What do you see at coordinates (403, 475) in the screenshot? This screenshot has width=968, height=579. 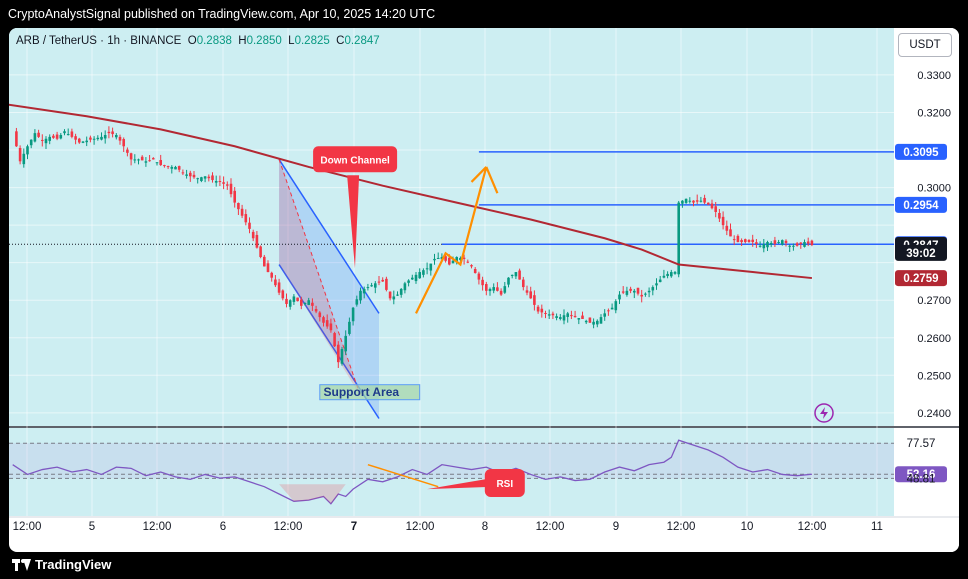 I see `rsi-trendline` at bounding box center [403, 475].